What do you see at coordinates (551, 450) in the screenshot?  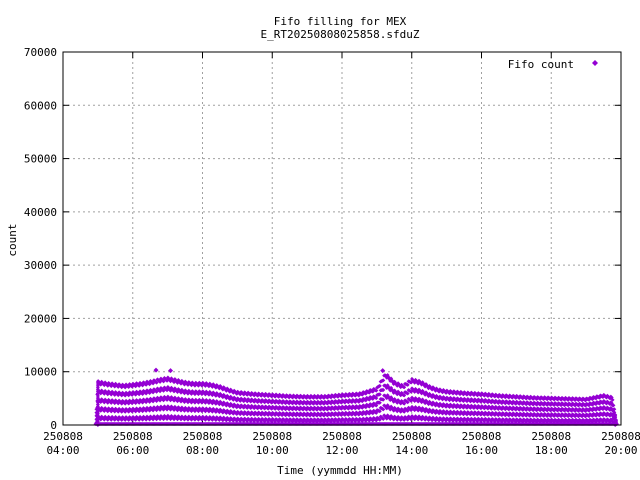 I see `x-tick-time: 18:00` at bounding box center [551, 450].